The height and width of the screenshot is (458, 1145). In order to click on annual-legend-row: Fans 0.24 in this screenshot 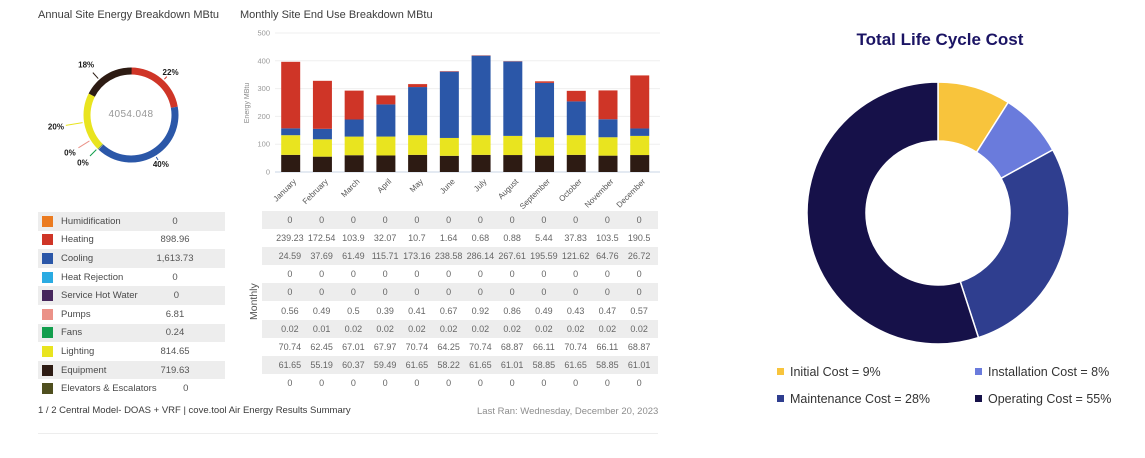, I will do `click(131, 333)`.